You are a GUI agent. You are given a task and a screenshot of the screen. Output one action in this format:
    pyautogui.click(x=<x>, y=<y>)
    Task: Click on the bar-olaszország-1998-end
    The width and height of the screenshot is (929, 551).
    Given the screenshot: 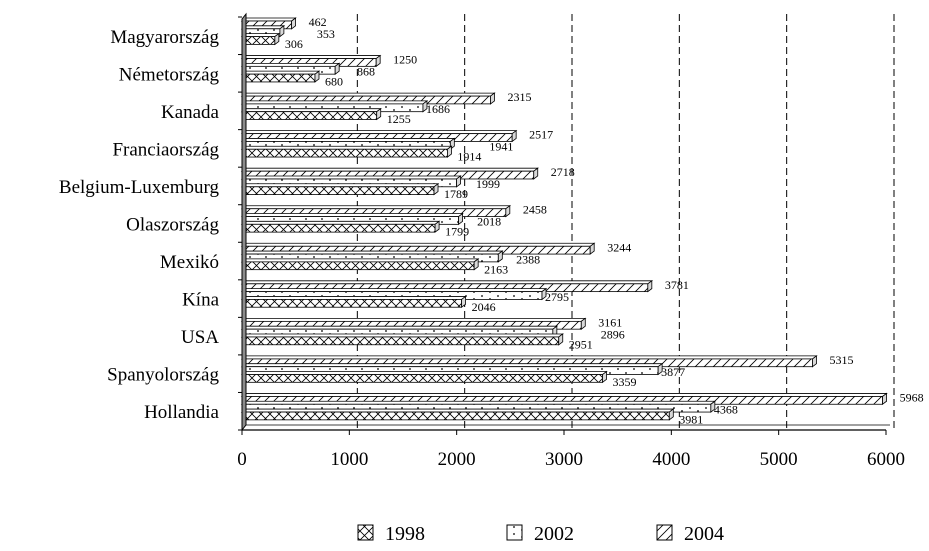 What is the action you would take?
    pyautogui.click(x=437, y=226)
    